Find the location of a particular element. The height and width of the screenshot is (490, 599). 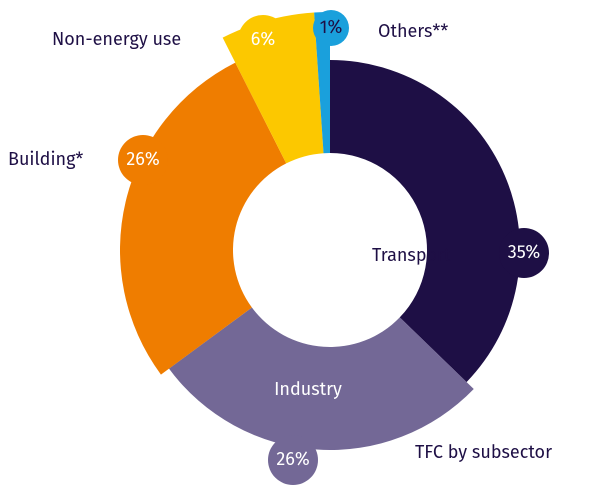

category-label: Industry is located at coordinates (308, 389).